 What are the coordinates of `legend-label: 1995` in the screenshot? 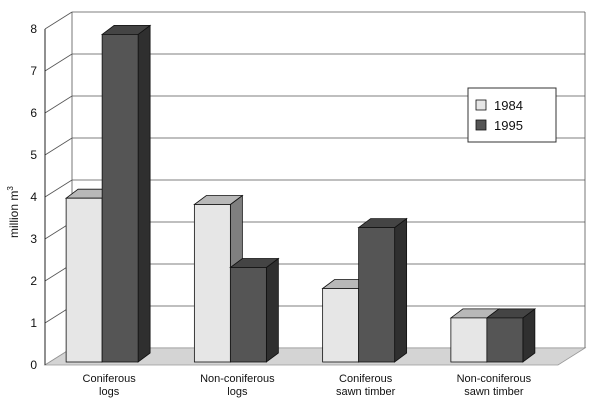 It's located at (508, 125).